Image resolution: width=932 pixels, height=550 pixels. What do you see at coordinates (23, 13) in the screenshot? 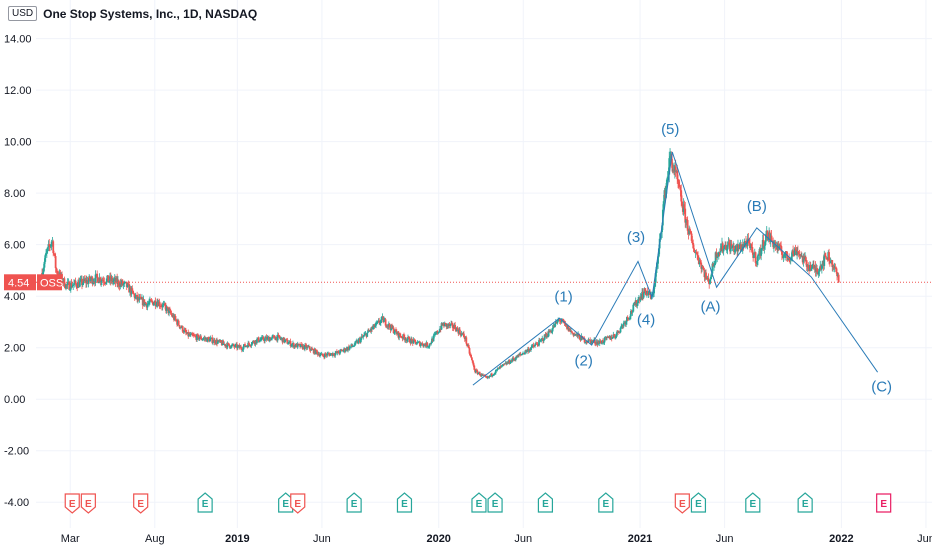
I see `currency-button: USD` at bounding box center [23, 13].